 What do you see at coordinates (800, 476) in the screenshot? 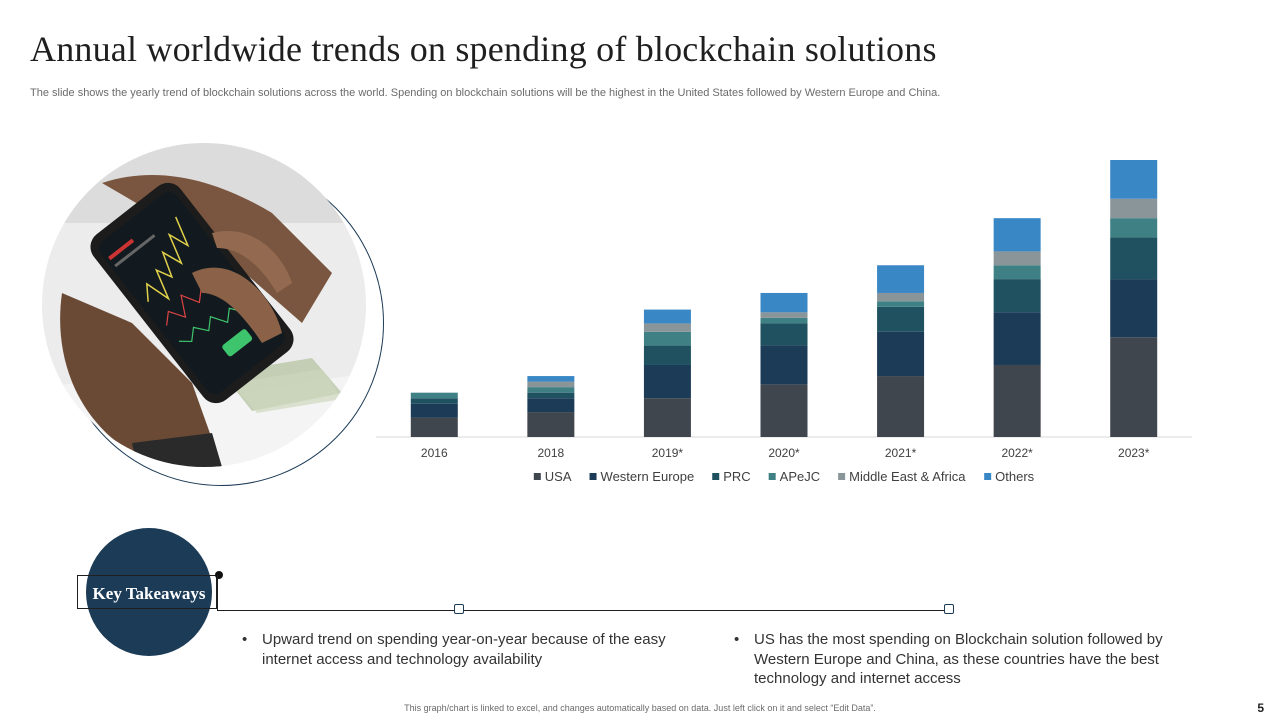
I see `legend-label-apejc: APeJC` at bounding box center [800, 476].